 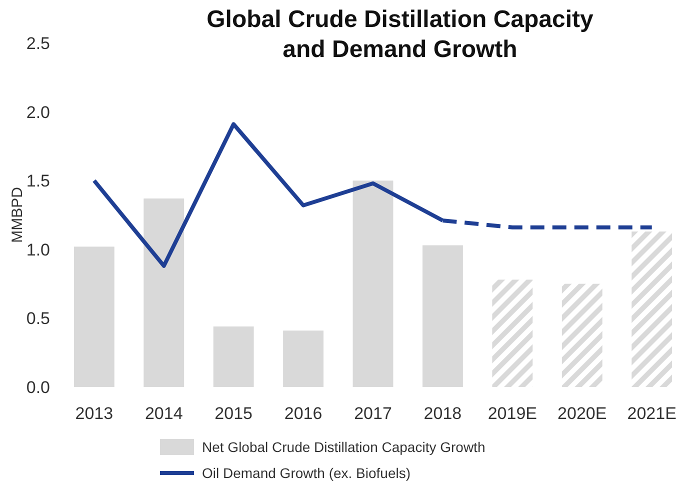 What do you see at coordinates (303, 413) in the screenshot?
I see `x-tick-label: 2016` at bounding box center [303, 413].